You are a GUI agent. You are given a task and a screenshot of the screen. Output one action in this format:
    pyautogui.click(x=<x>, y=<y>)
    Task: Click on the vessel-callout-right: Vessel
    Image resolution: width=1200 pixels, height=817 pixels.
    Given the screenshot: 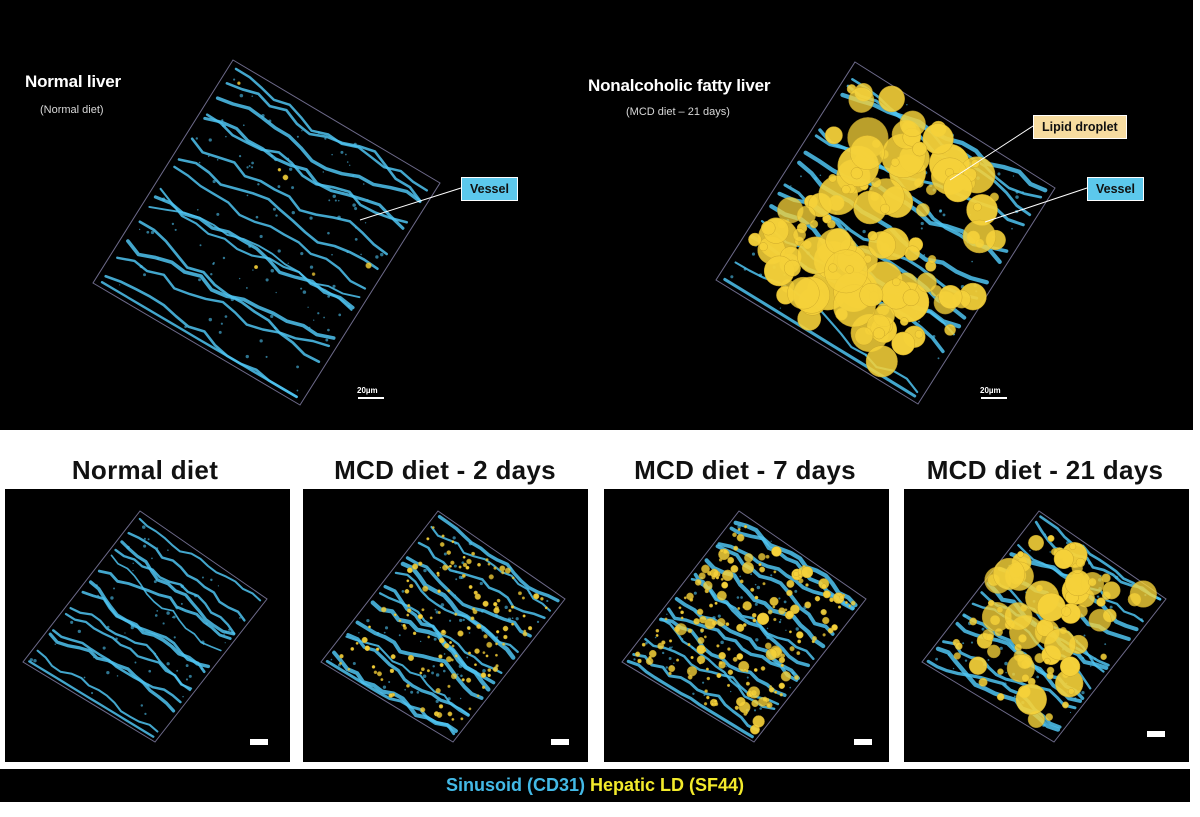 What is the action you would take?
    pyautogui.click(x=1115, y=189)
    